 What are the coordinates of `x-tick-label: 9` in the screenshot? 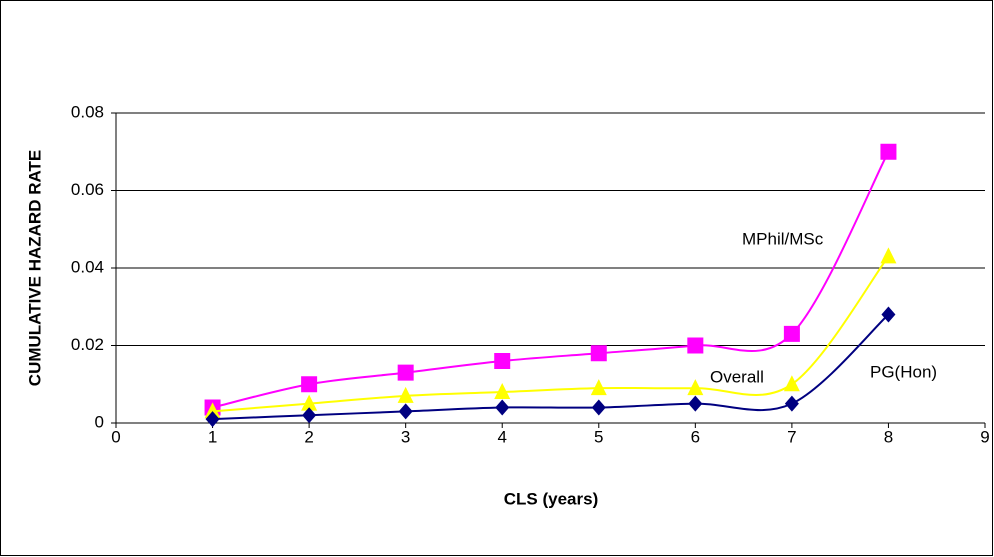 It's located at (984, 436).